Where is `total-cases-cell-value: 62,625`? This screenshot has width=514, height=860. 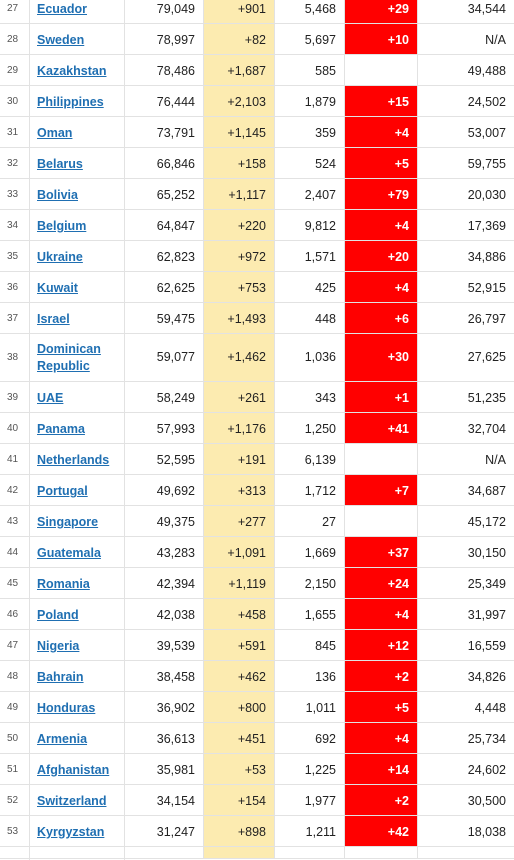 total-cases-cell-value: 62,625 is located at coordinates (175, 288).